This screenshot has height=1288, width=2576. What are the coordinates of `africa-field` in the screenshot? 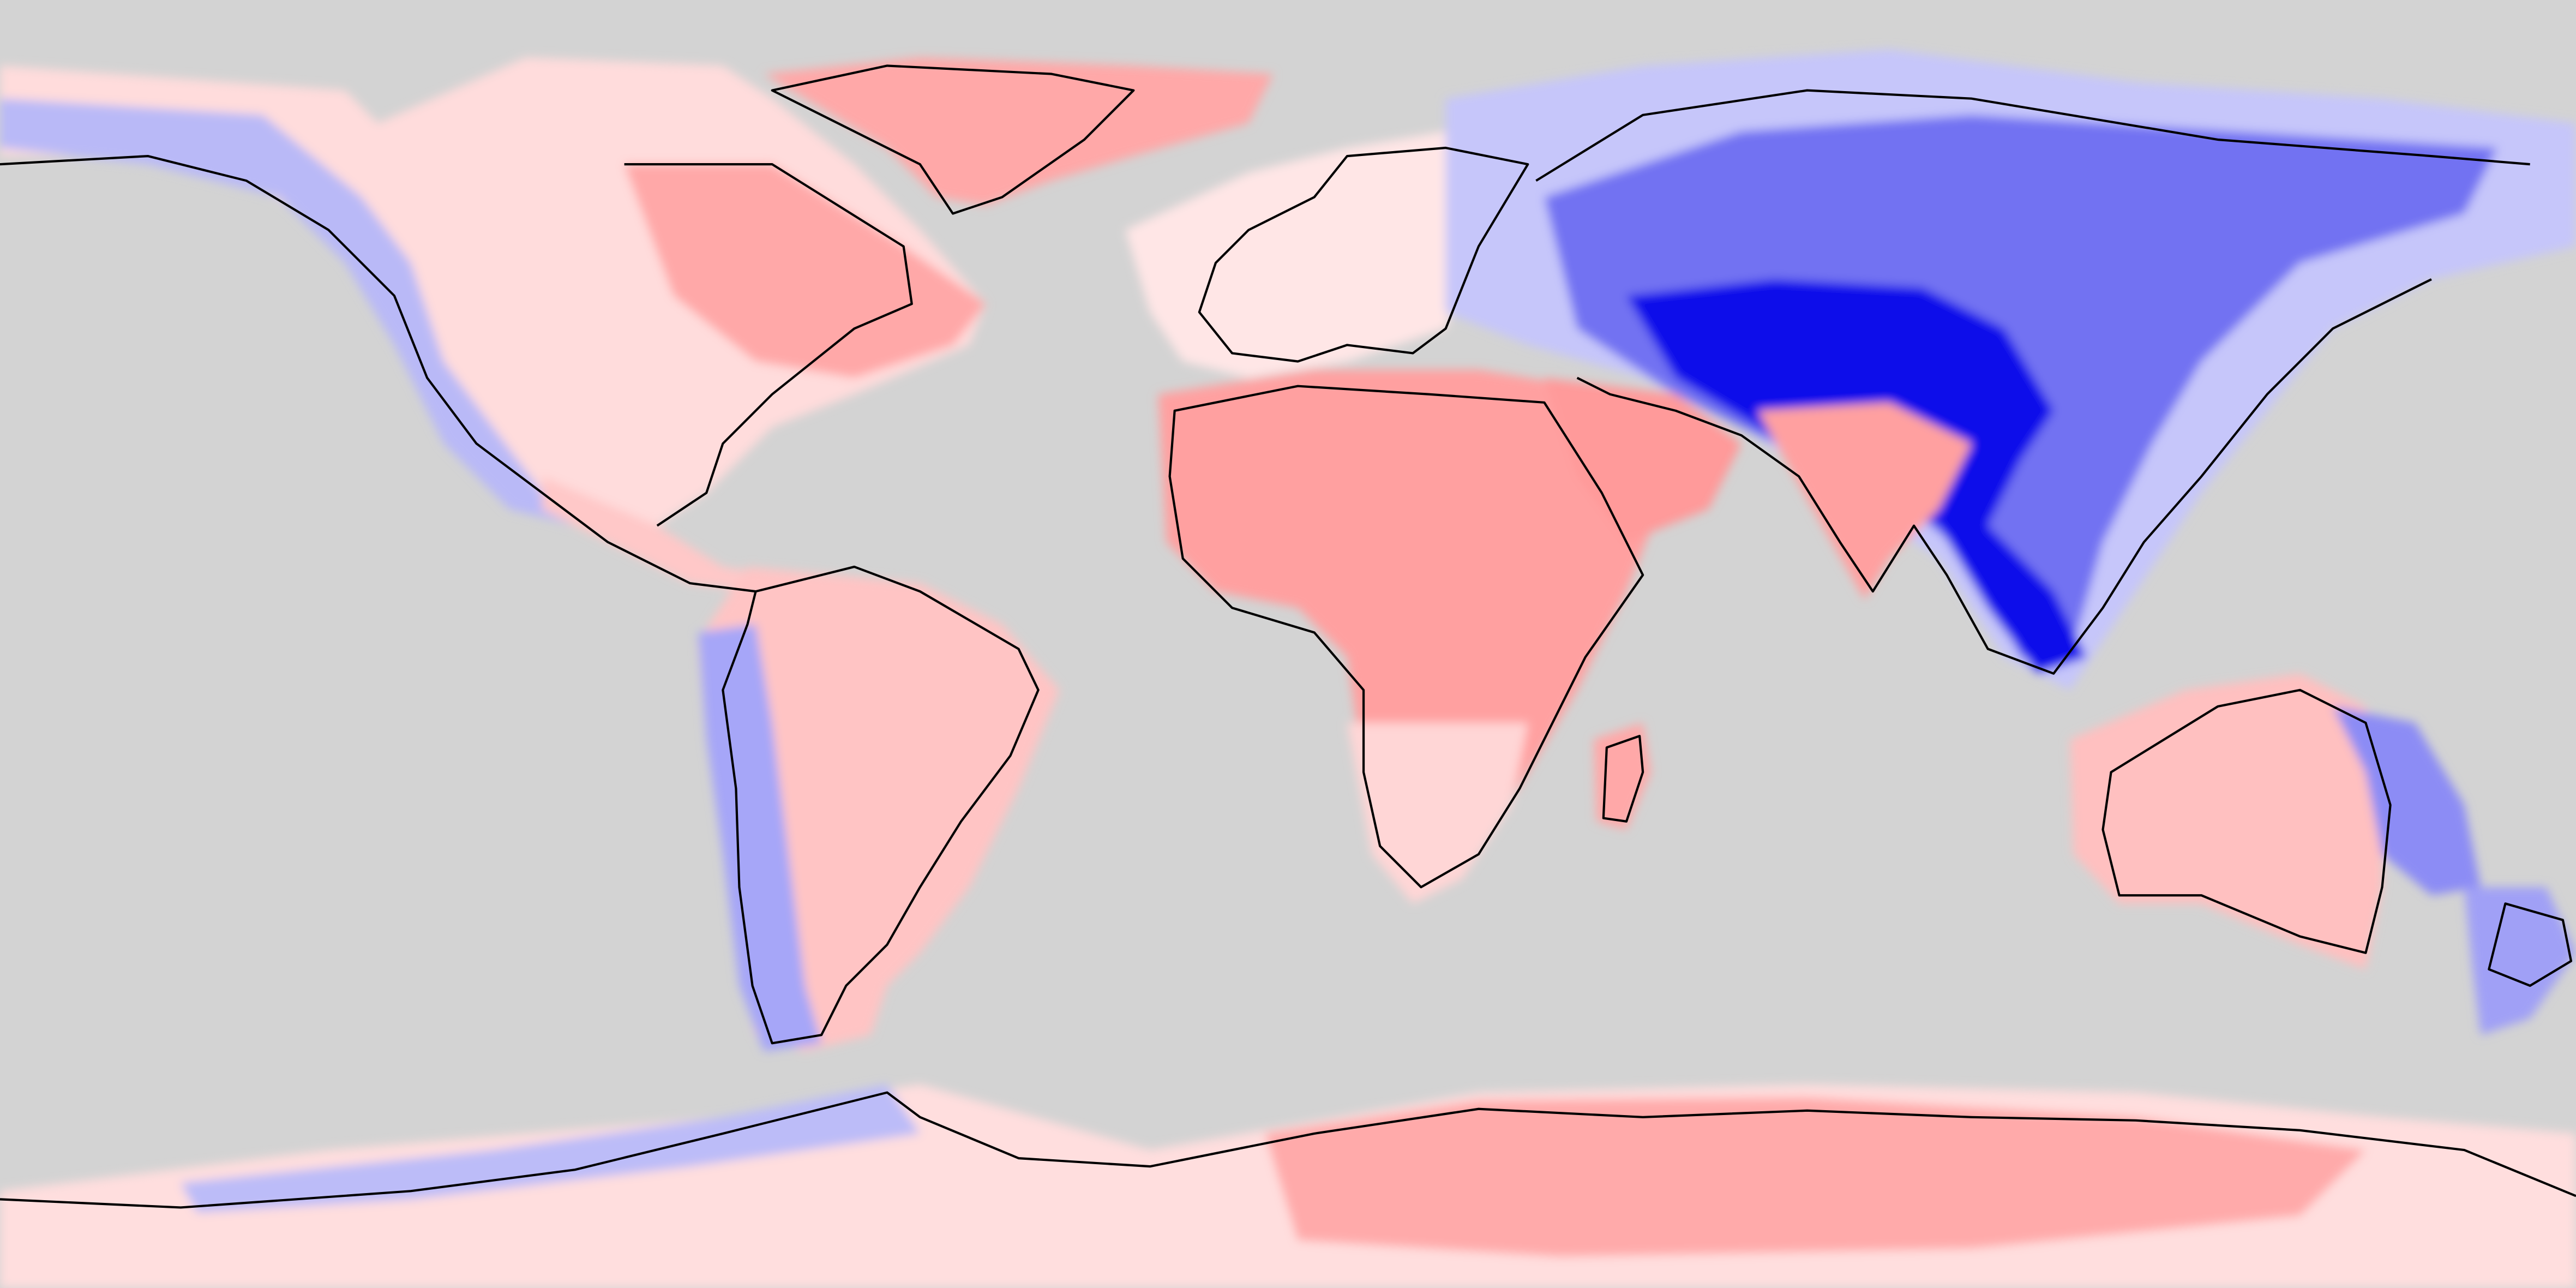 It's located at (1409, 633).